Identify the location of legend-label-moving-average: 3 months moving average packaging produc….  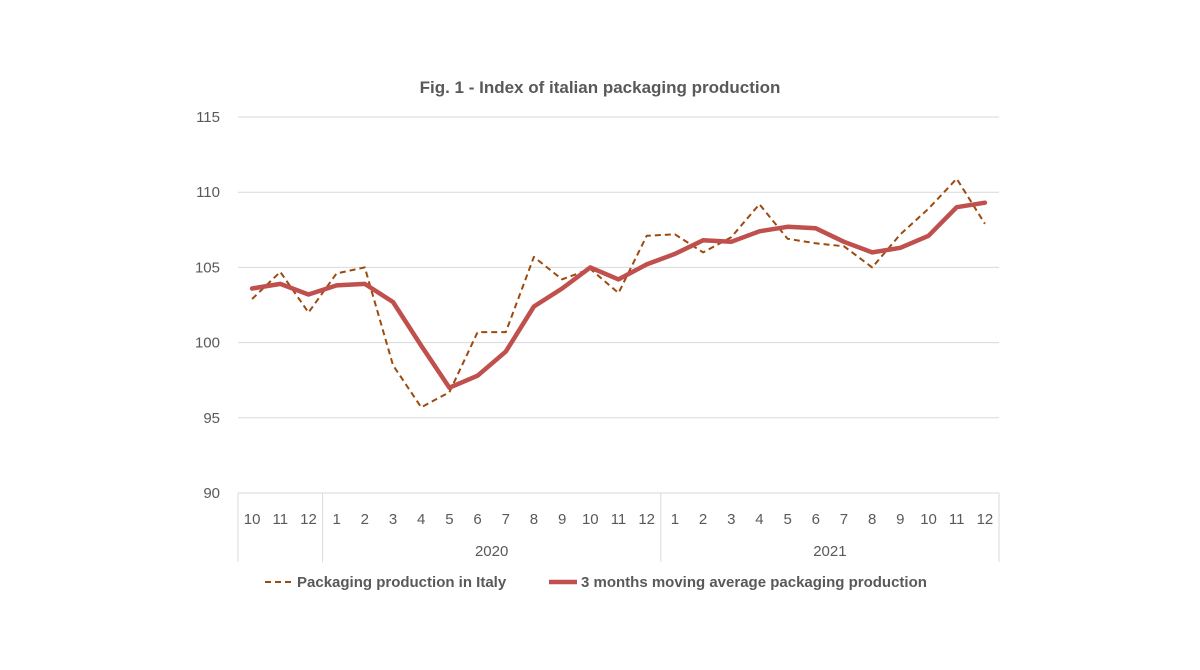
(754, 582).